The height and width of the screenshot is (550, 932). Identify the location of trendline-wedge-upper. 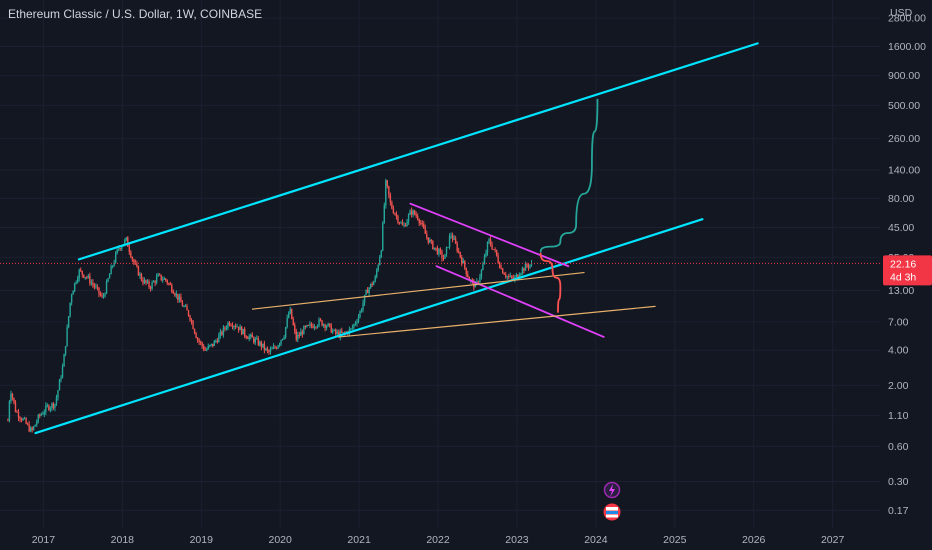
(489, 235).